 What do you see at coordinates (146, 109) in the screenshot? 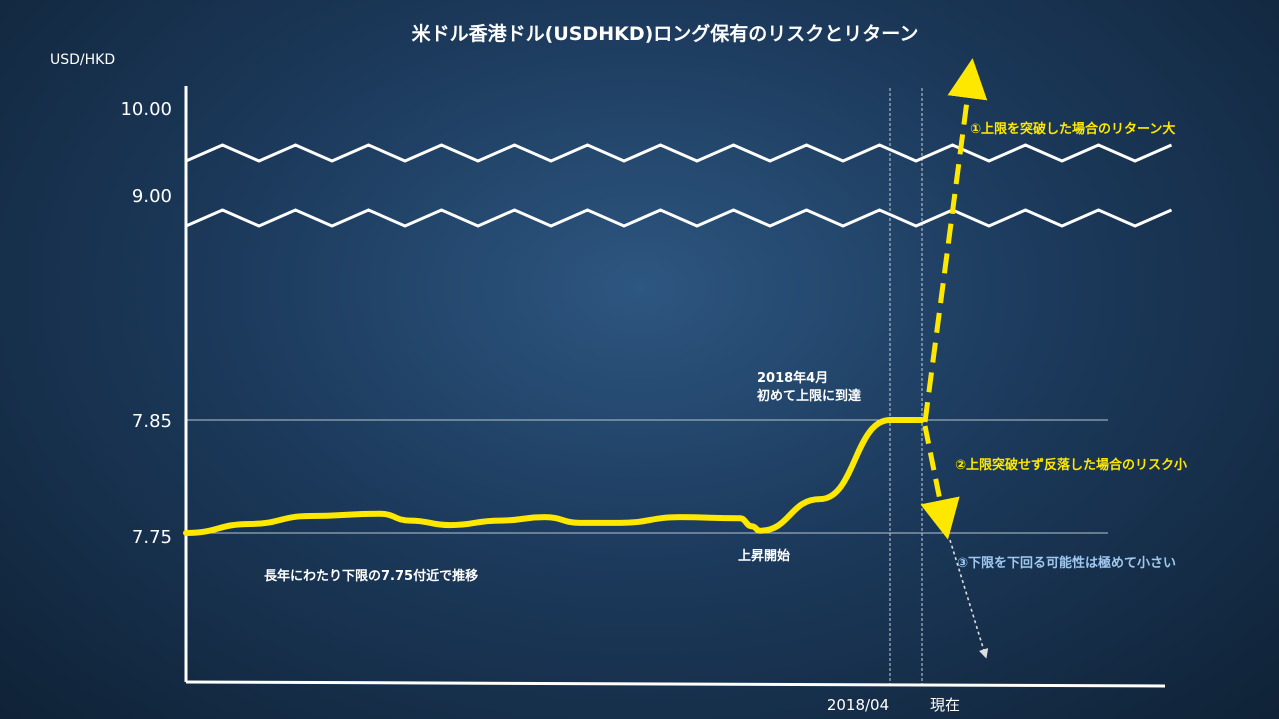
I see `y-tick-10: 10.00` at bounding box center [146, 109].